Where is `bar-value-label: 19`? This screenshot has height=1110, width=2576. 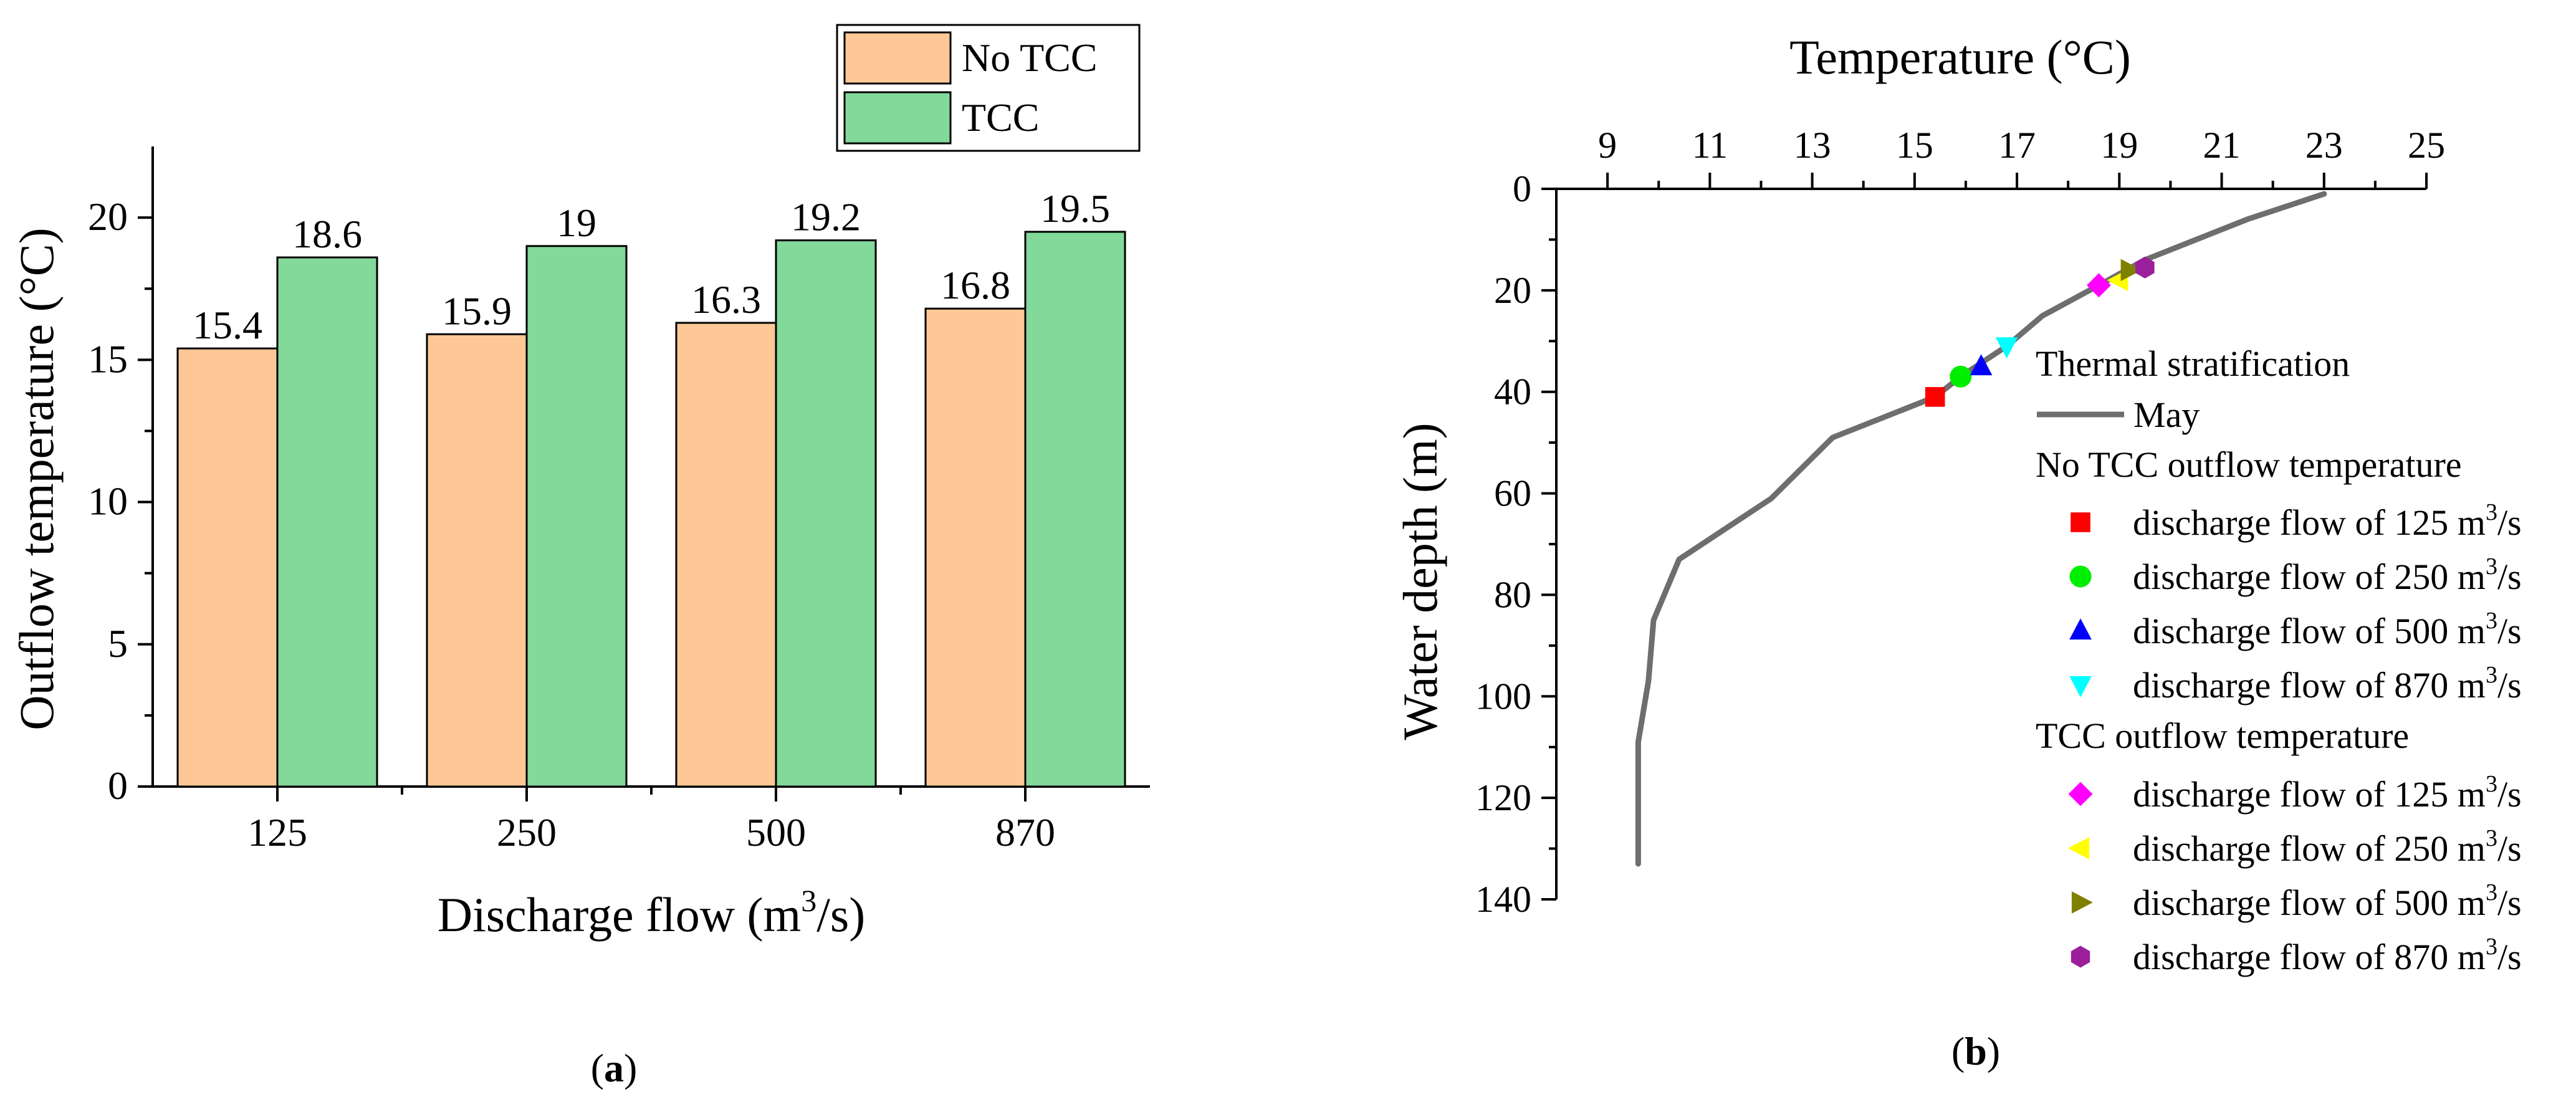 bar-value-label: 19 is located at coordinates (576, 223).